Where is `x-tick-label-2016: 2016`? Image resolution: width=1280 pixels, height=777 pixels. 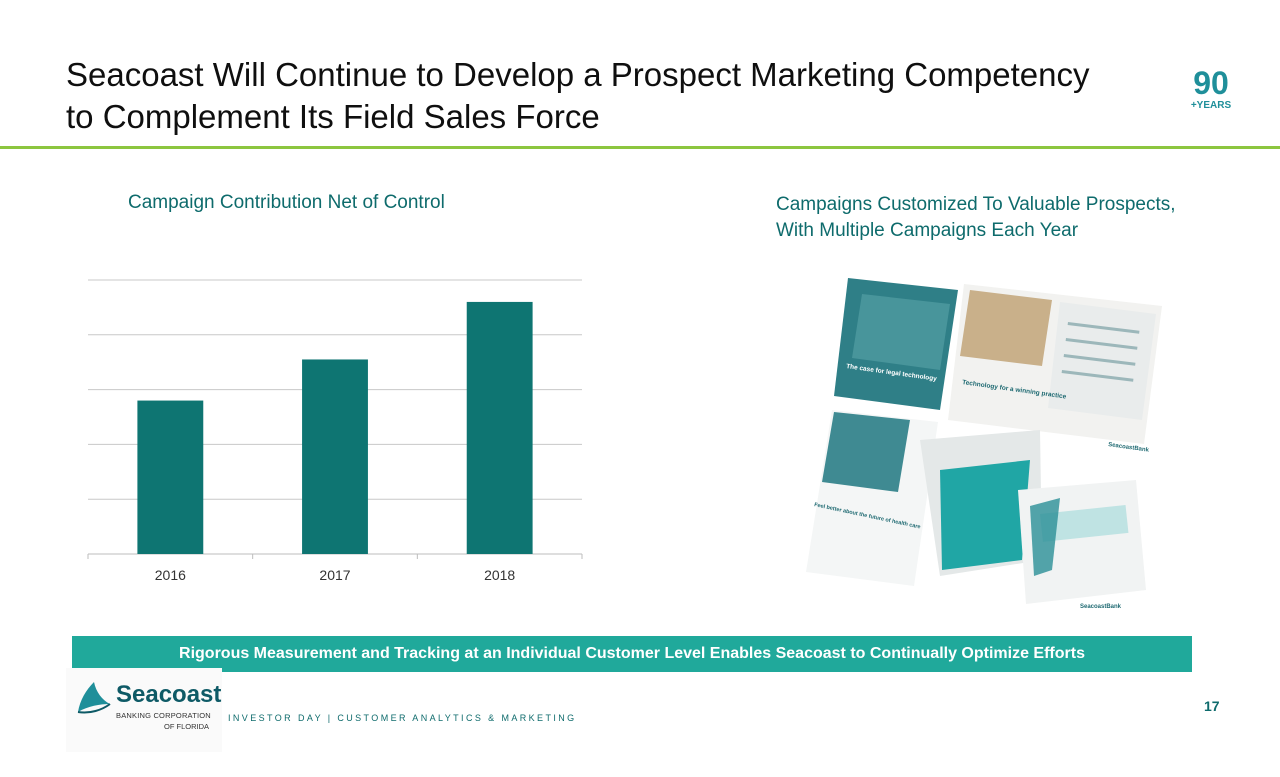
x-tick-label-2016: 2016 is located at coordinates (170, 575).